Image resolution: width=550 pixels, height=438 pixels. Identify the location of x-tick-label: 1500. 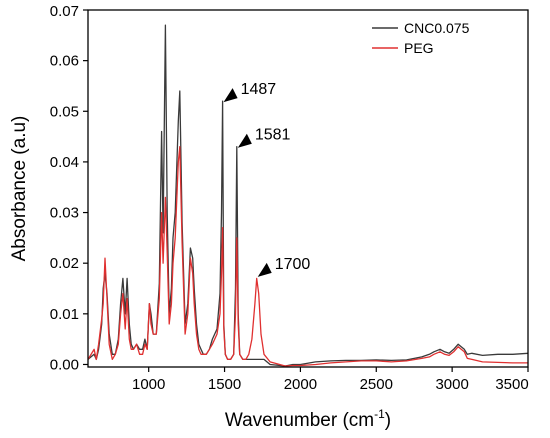
(224, 384).